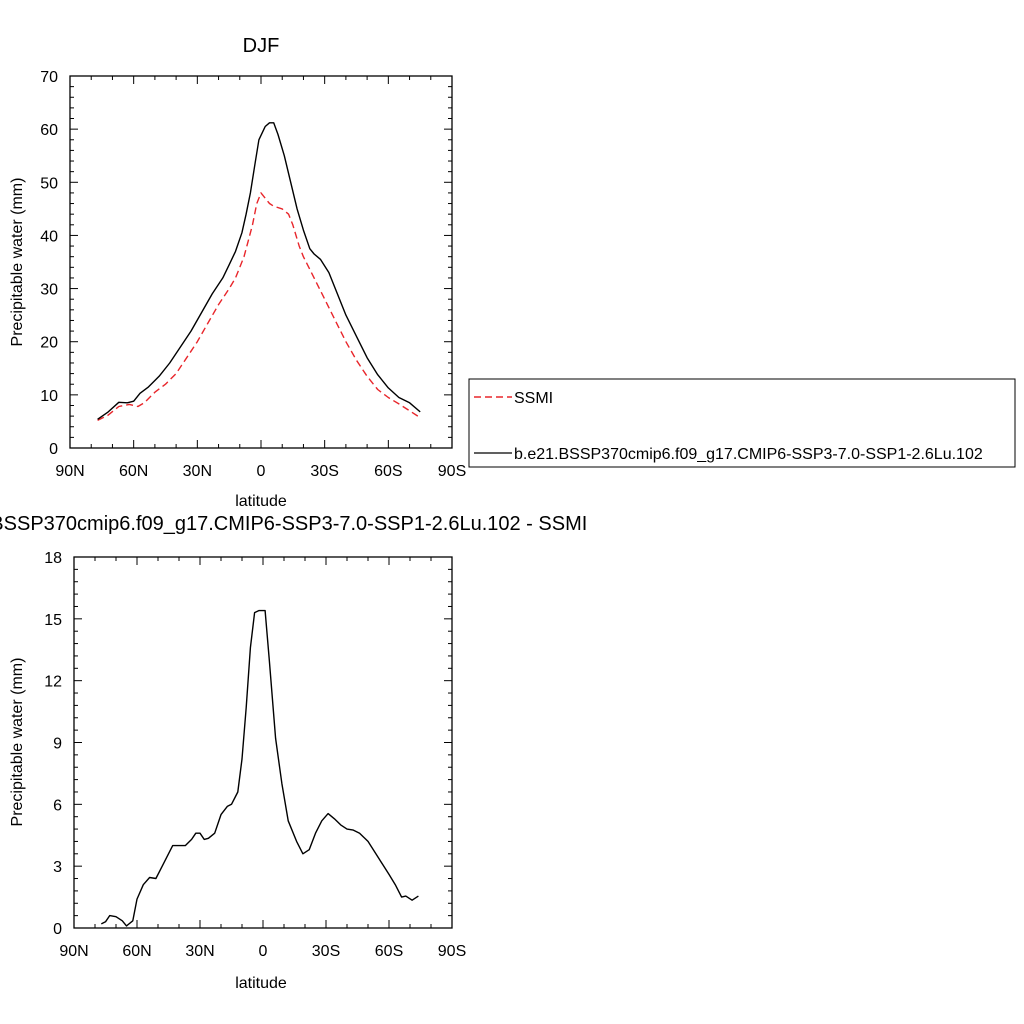  What do you see at coordinates (57, 805) in the screenshot?
I see `y-tick-label: 6` at bounding box center [57, 805].